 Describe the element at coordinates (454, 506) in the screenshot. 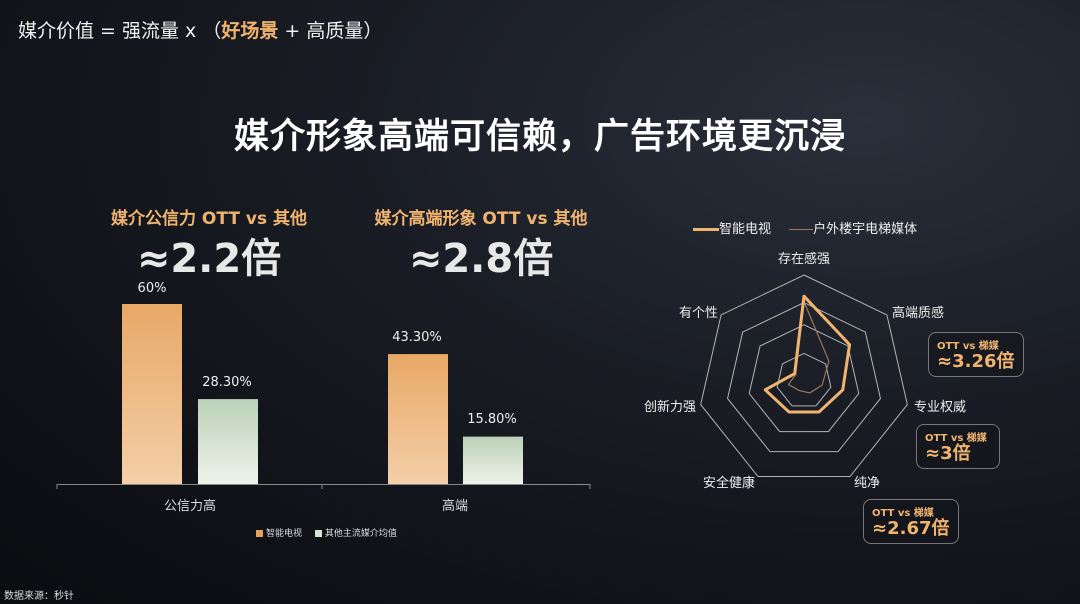

I see `category-label: 高端` at that location.